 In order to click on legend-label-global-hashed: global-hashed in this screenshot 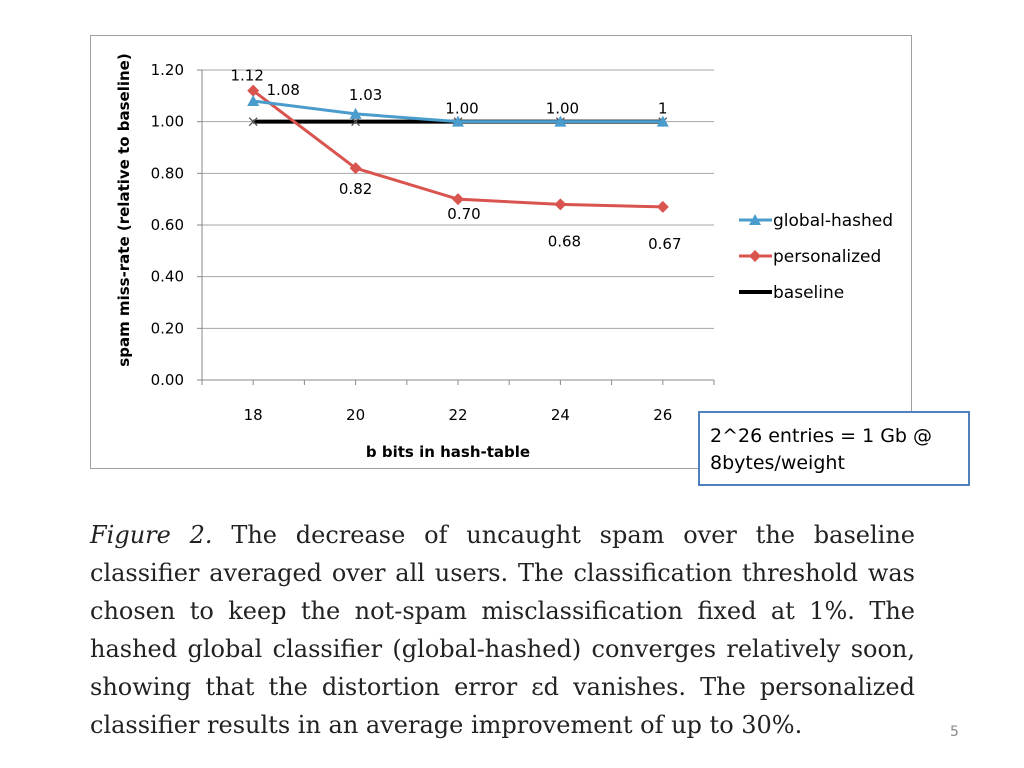, I will do `click(833, 221)`.